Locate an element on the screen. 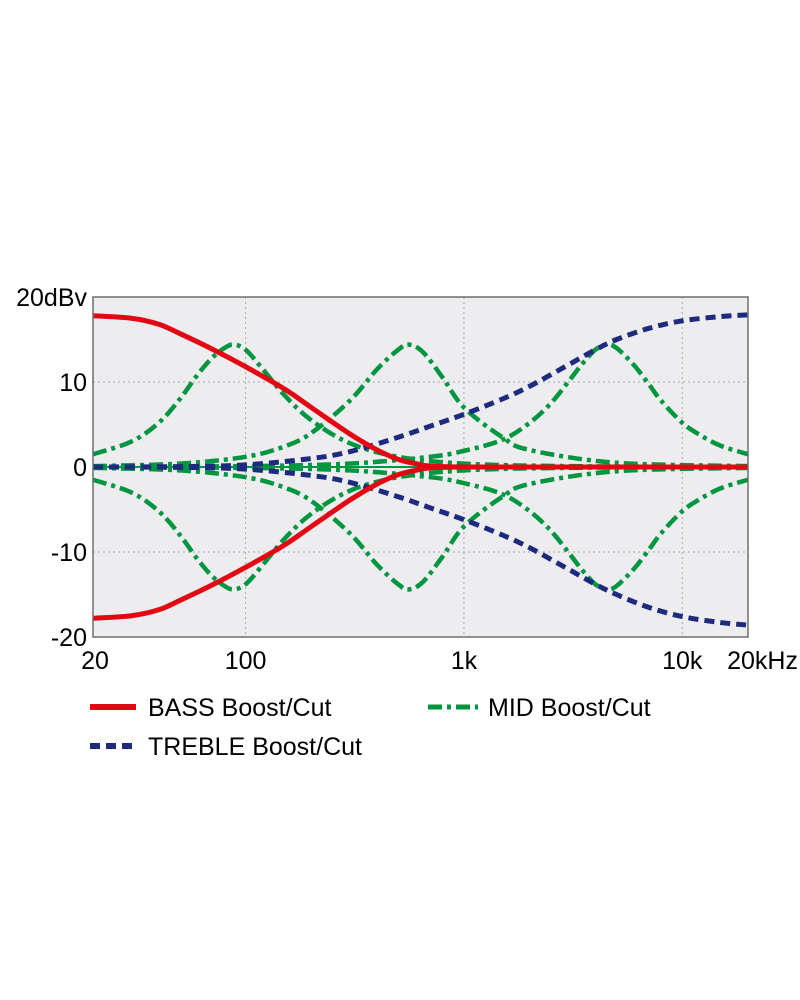 The height and width of the screenshot is (1000, 800). y-tick-label-4: -20 is located at coordinates (69, 638).